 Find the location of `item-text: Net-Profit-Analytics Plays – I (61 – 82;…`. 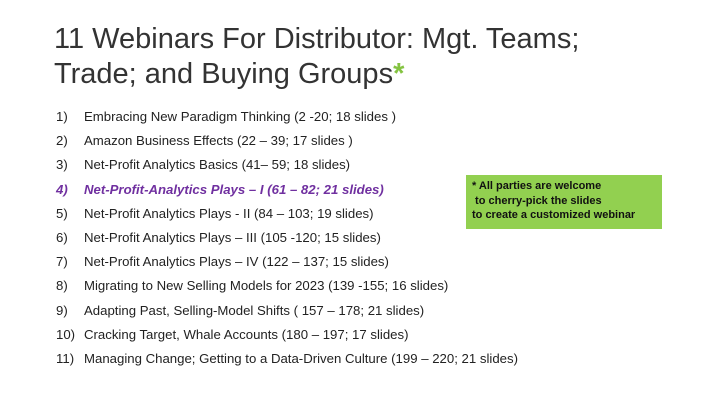

item-text: Net-Profit-Analytics Plays – I (61 – 82;… is located at coordinates (234, 189).